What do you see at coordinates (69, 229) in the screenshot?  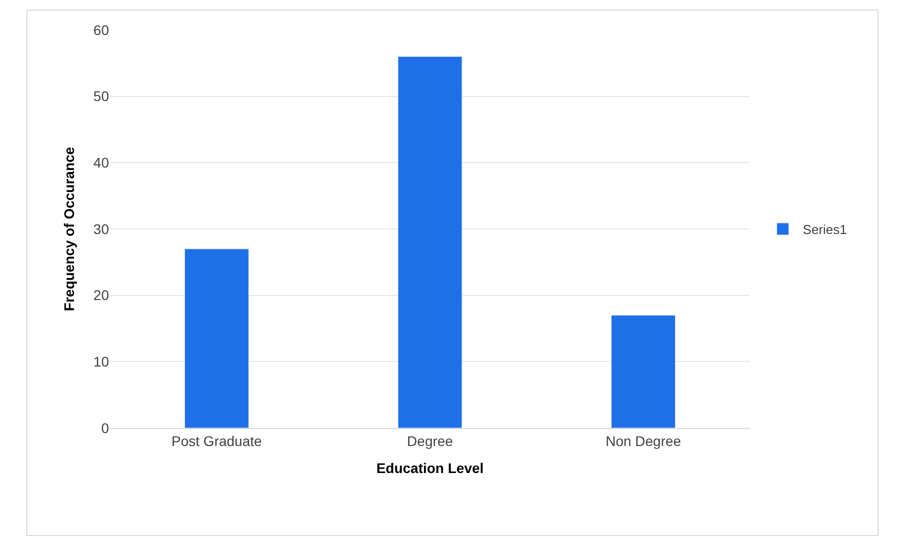 I see `y-axis-title: Frequency of Occurance` at bounding box center [69, 229].